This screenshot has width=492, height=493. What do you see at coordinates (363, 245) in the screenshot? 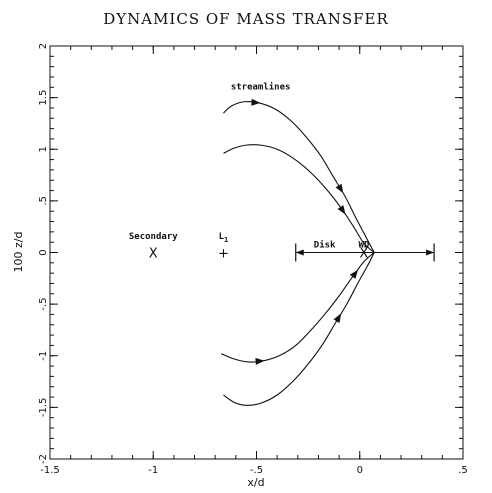
I see `annotation-label: WD` at bounding box center [363, 245].